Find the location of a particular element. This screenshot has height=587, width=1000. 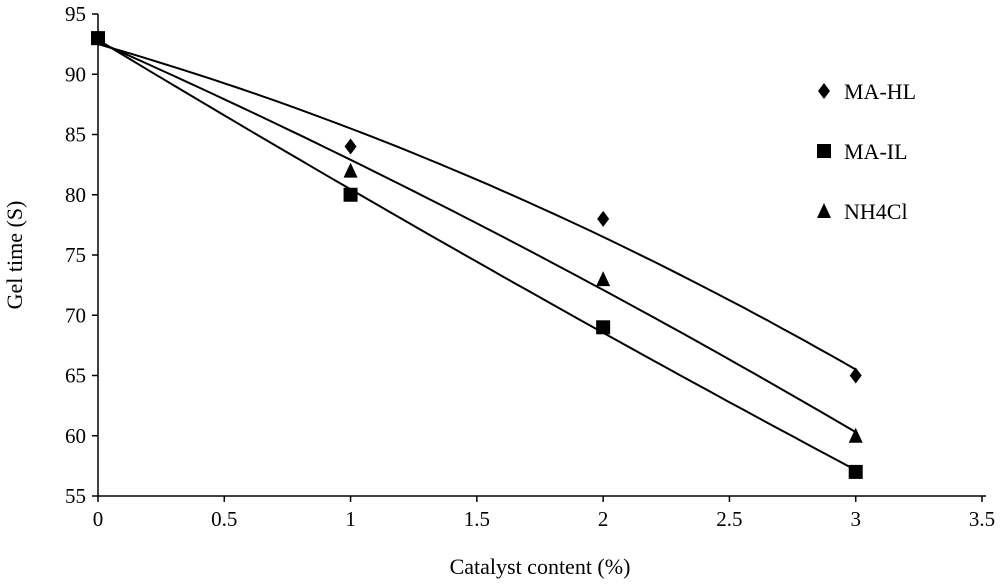

legend-marker-nh4cl is located at coordinates (824, 210).